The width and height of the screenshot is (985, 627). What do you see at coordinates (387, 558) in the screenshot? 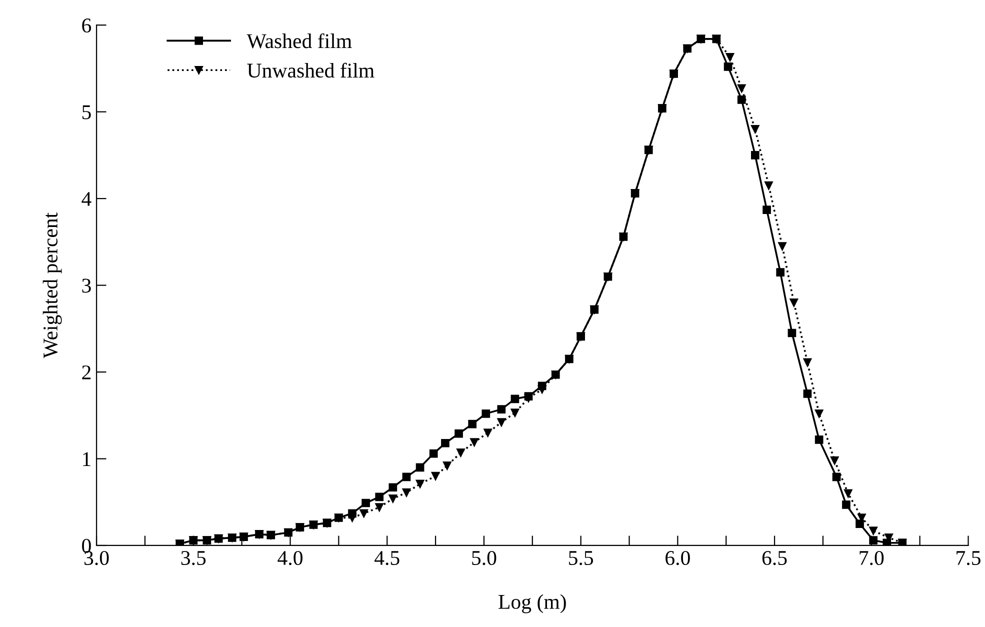
I see `x-tick-label: 4.5` at bounding box center [387, 558].